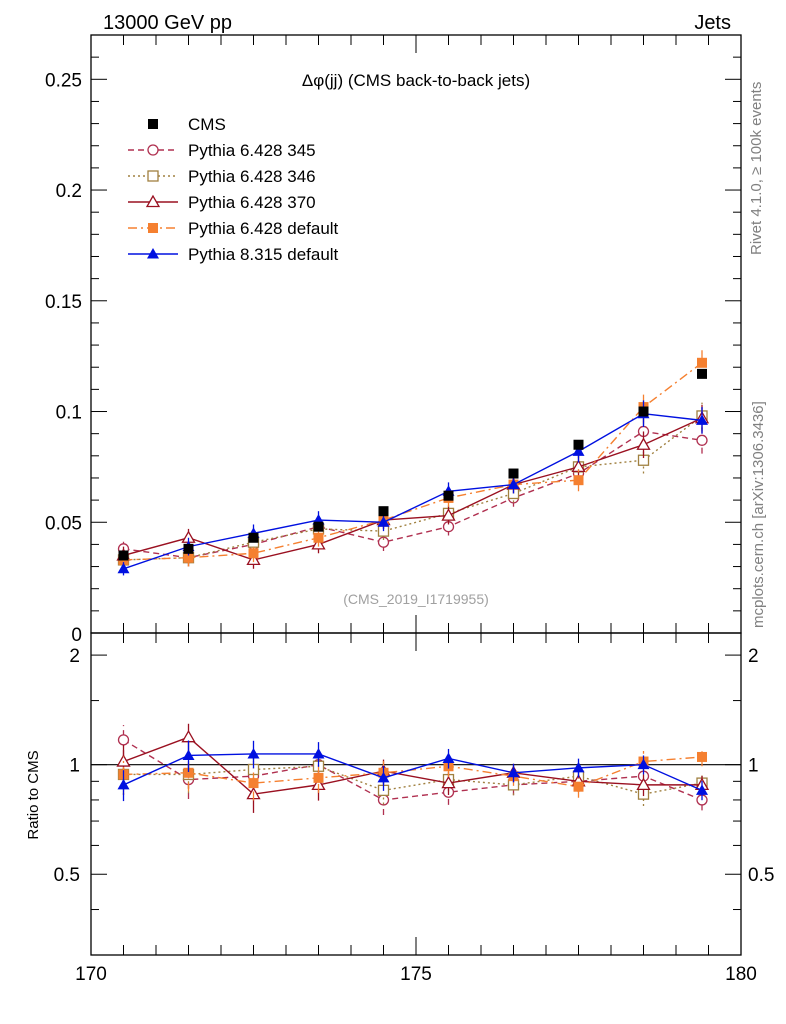 Image resolution: width=786 pixels, height=1024 pixels. Describe the element at coordinates (416, 974) in the screenshot. I see `x-tick-label: 175` at that location.